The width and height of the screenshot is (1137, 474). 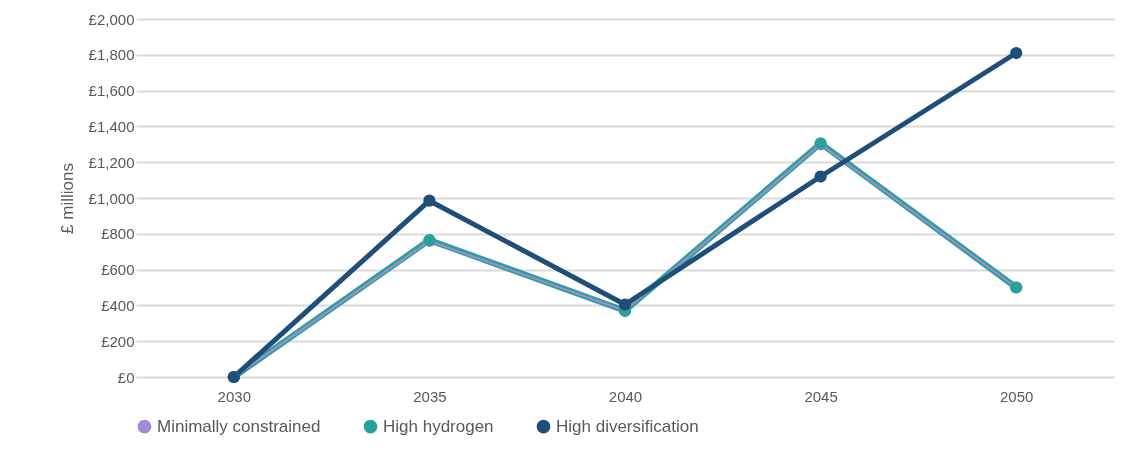 What do you see at coordinates (430, 396) in the screenshot?
I see `x-tick-label: 2035` at bounding box center [430, 396].